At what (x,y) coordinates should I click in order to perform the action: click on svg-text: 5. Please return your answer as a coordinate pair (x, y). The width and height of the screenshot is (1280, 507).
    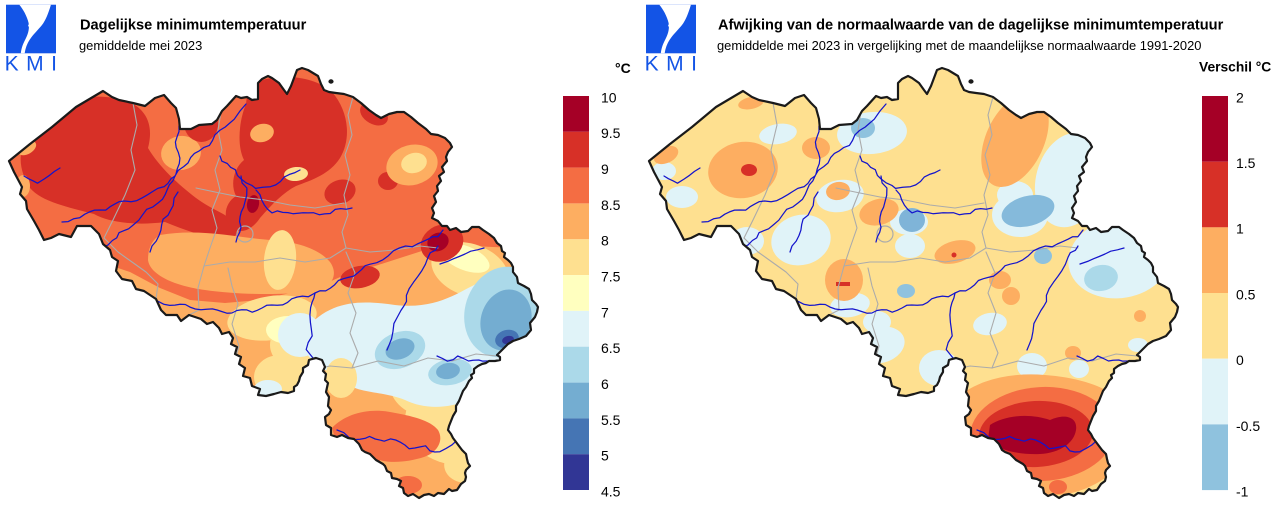
    Looking at the image, I should click on (605, 456).